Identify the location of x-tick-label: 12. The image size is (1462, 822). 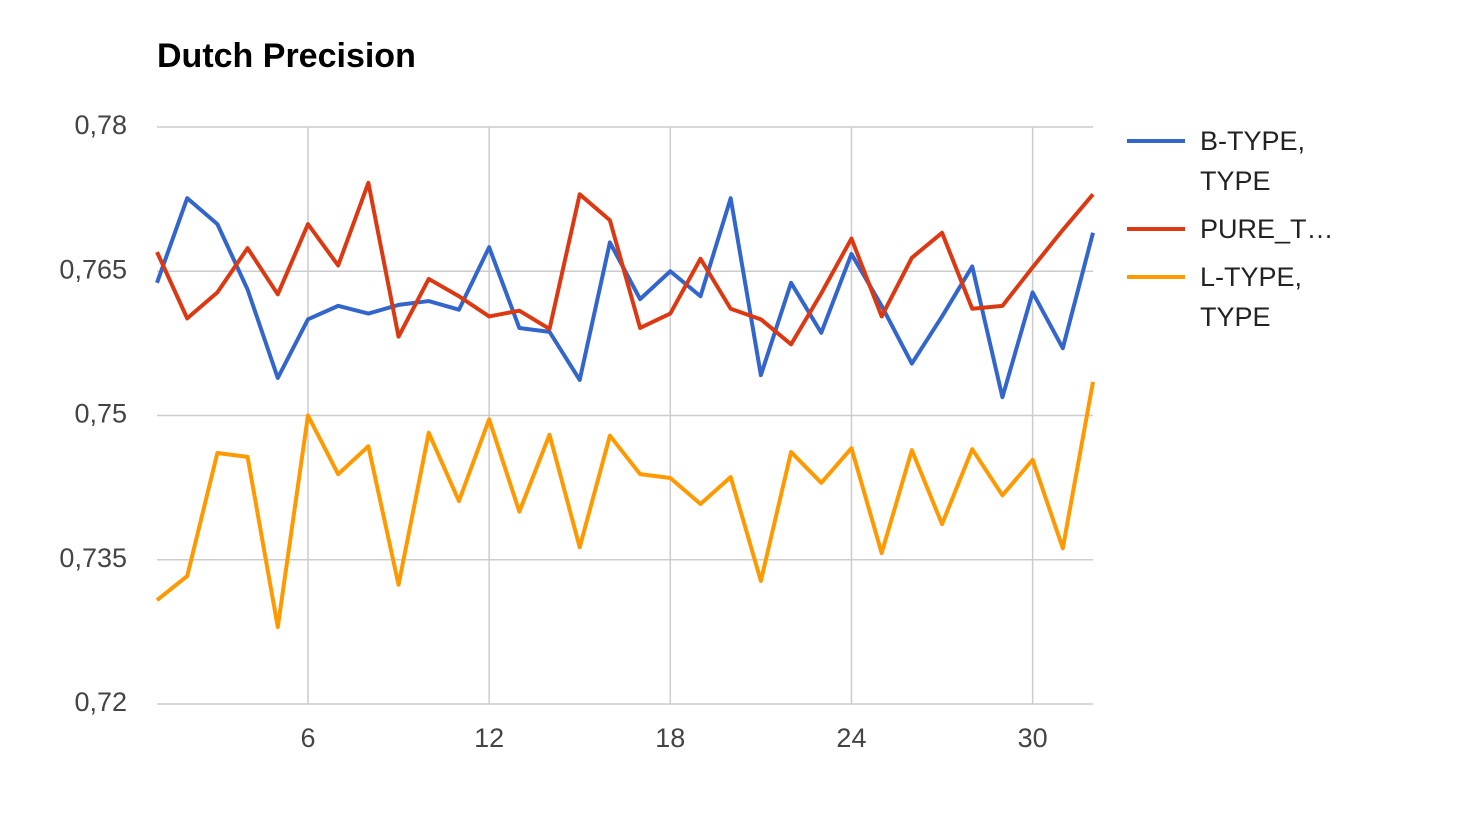
(489, 738).